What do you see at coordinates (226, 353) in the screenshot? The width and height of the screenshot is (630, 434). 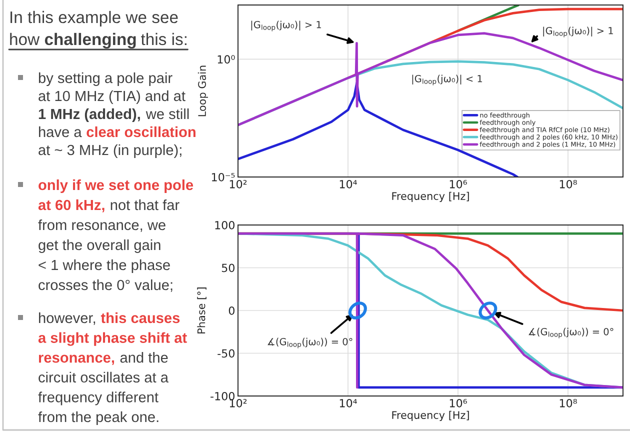 I see `y-tick-label: -50` at bounding box center [226, 353].